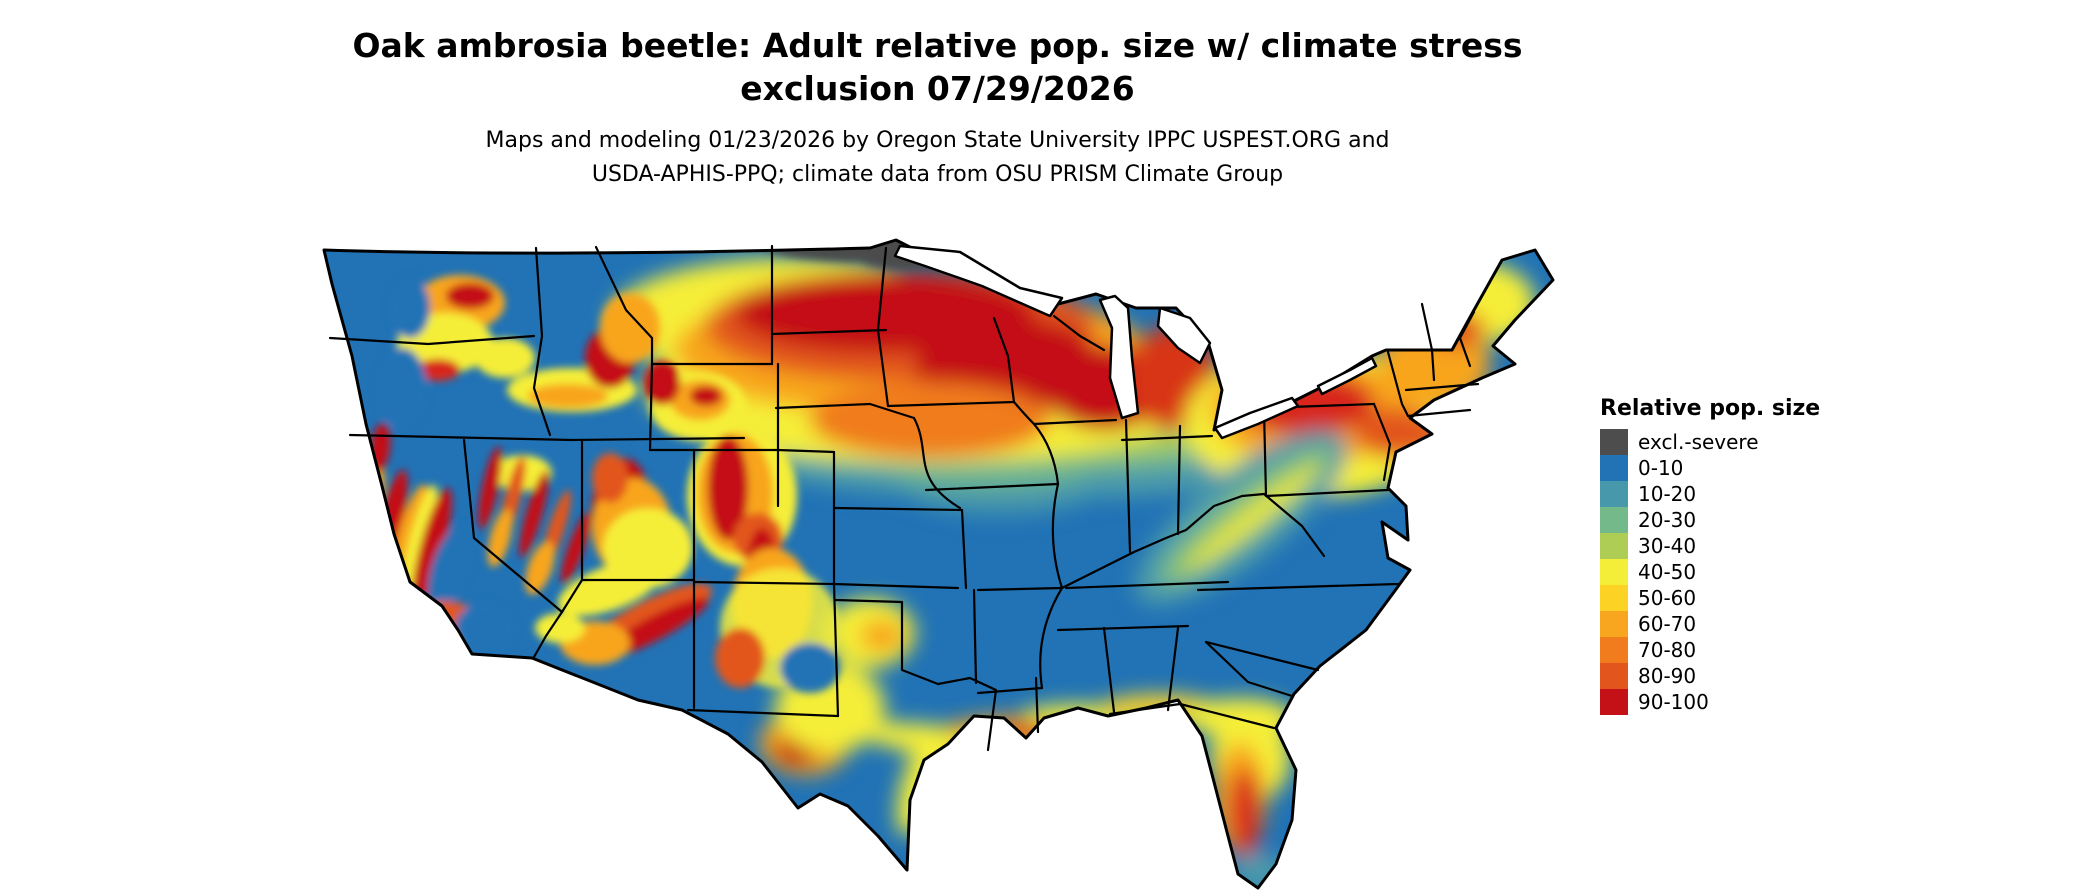 The image size is (2100, 896). I want to click on legend-item-excl-severe: excl.-severe, so click(1730, 442).